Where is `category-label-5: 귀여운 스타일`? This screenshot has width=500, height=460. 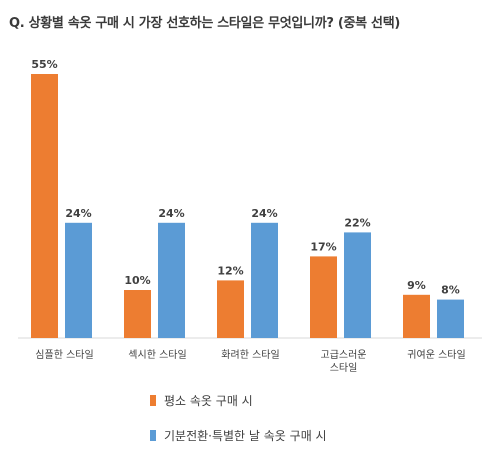
category-label-5: 귀여운 스타일 is located at coordinates (436, 355).